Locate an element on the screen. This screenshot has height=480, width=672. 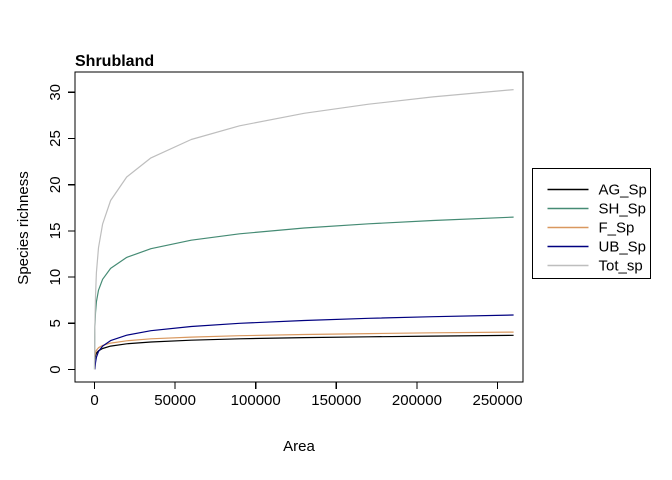
series-line-AG_Sp is located at coordinates (304, 347).